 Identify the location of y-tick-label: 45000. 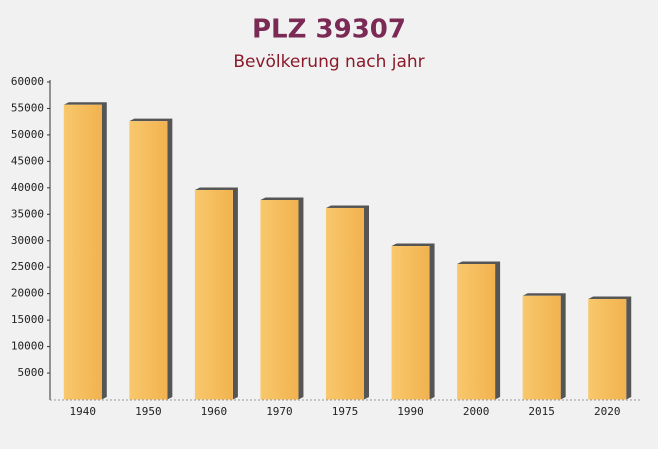
(27, 160).